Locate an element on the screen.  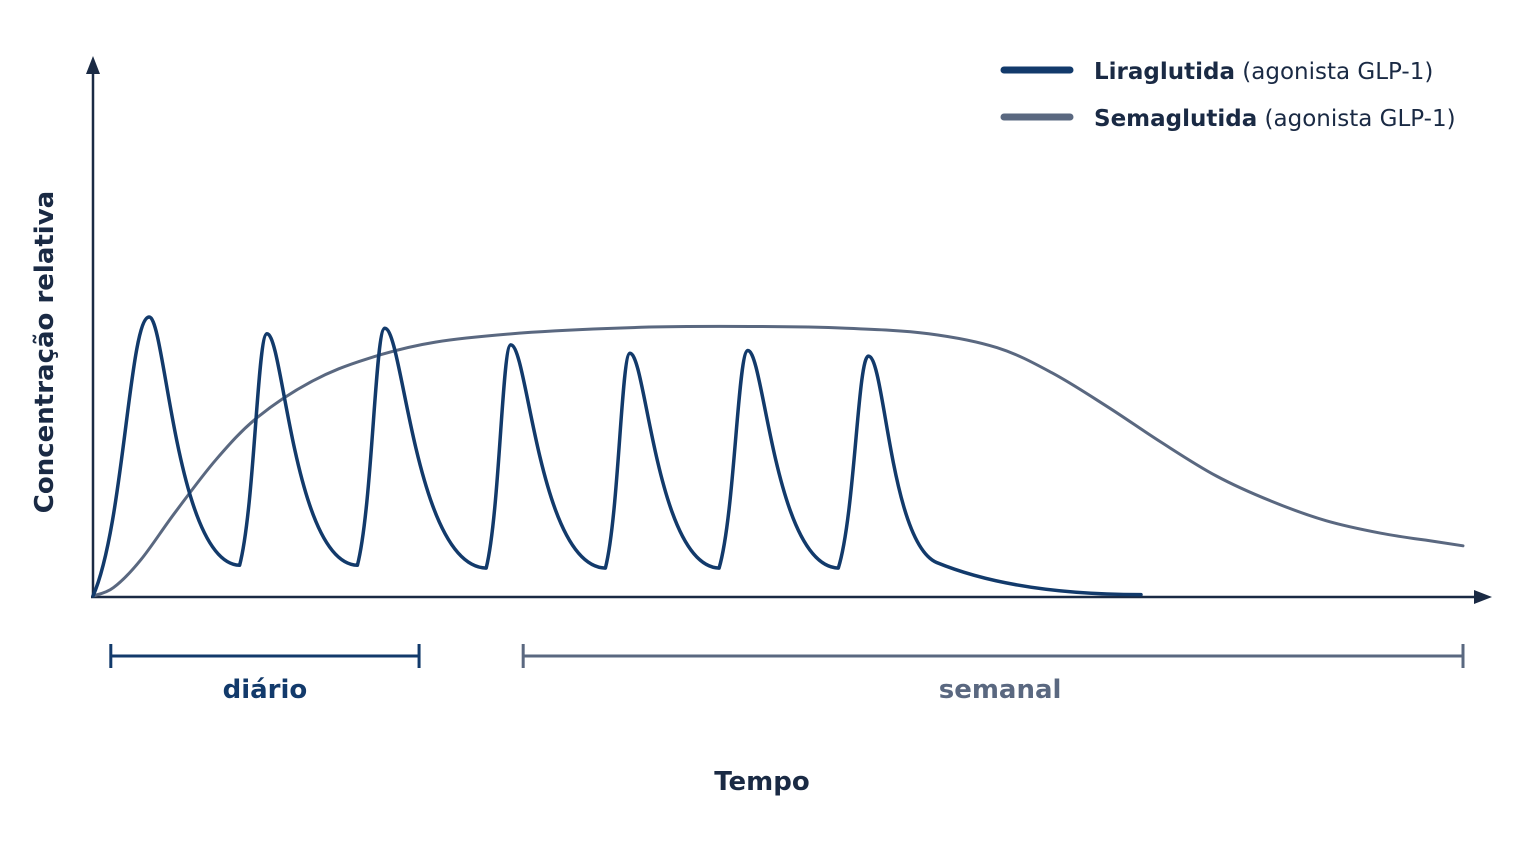
y-axis-arrow is located at coordinates (93, 65).